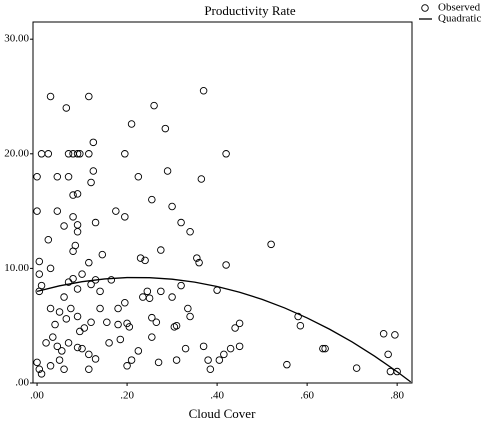 The width and height of the screenshot is (500, 424). What do you see at coordinates (425, 8) in the screenshot?
I see `legend-marker` at bounding box center [425, 8].